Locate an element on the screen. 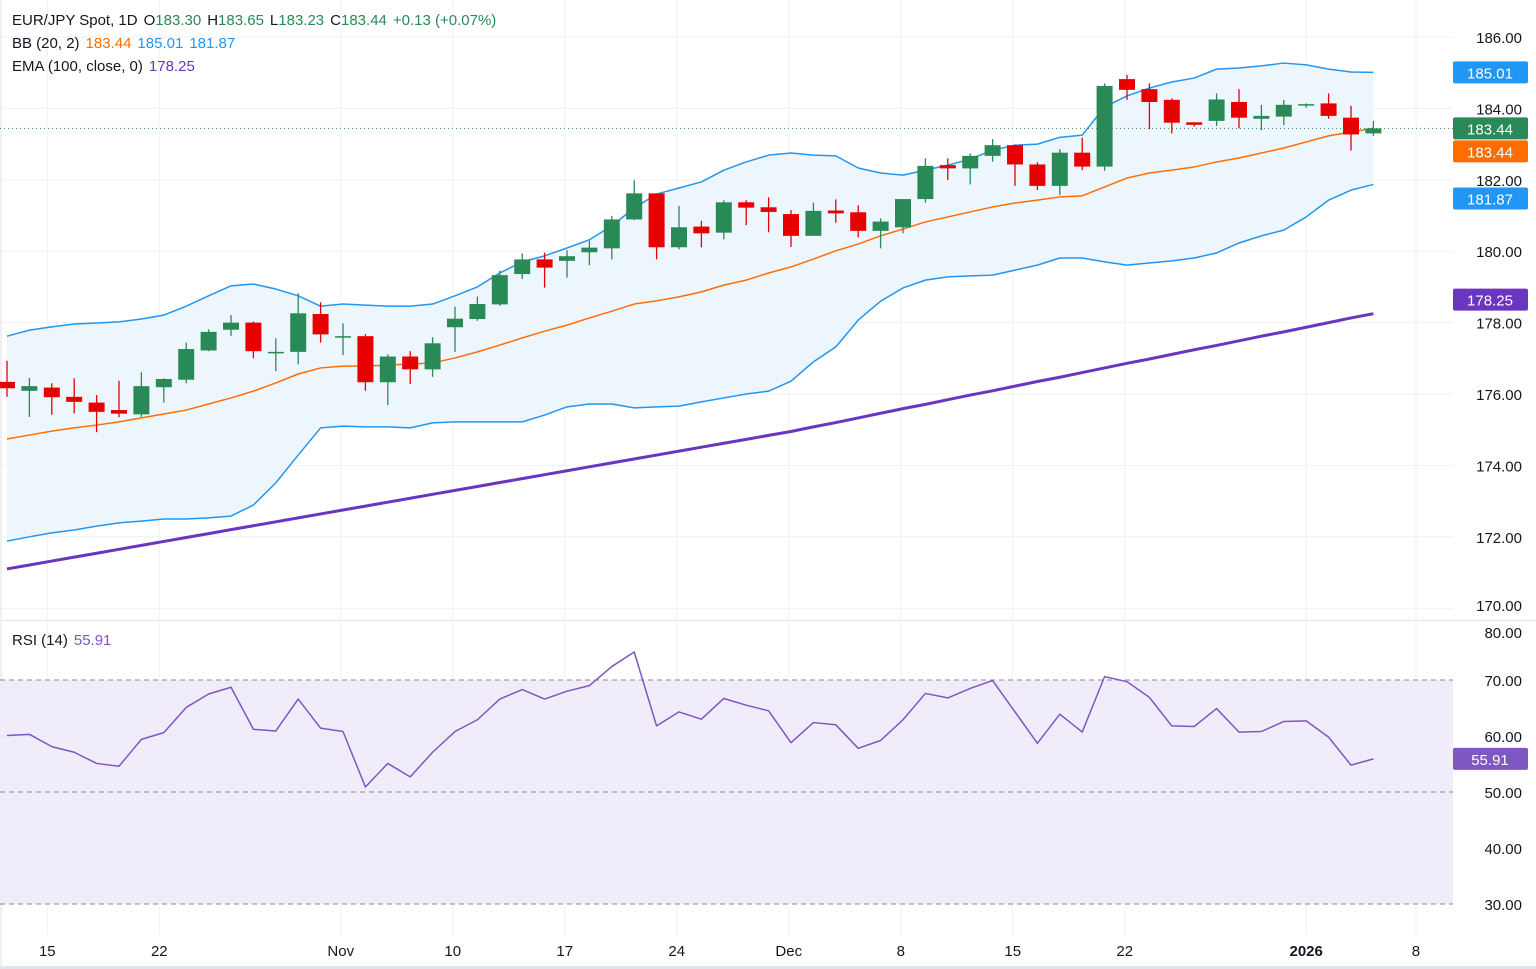 This screenshot has width=1536, height=969. high-value: 183.65 is located at coordinates (241, 20).